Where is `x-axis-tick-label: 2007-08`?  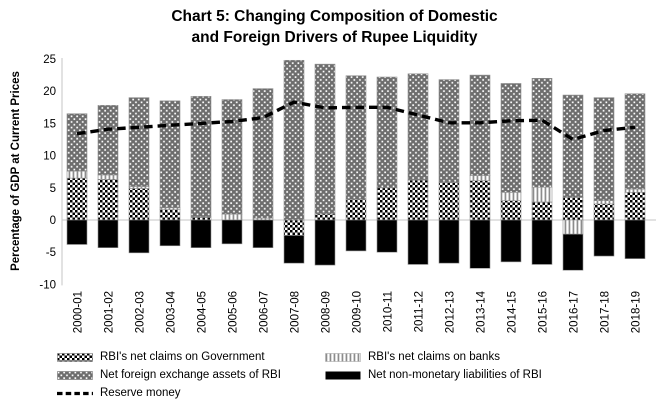 x-axis-tick-label: 2007-08 is located at coordinates (296, 312).